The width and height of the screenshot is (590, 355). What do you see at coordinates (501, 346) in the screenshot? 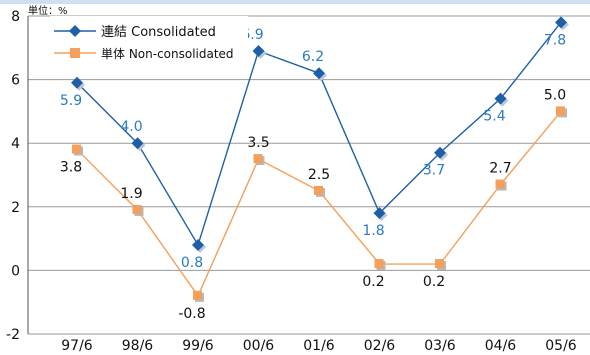
I see `x-tick-label: 04/6` at bounding box center [501, 346].